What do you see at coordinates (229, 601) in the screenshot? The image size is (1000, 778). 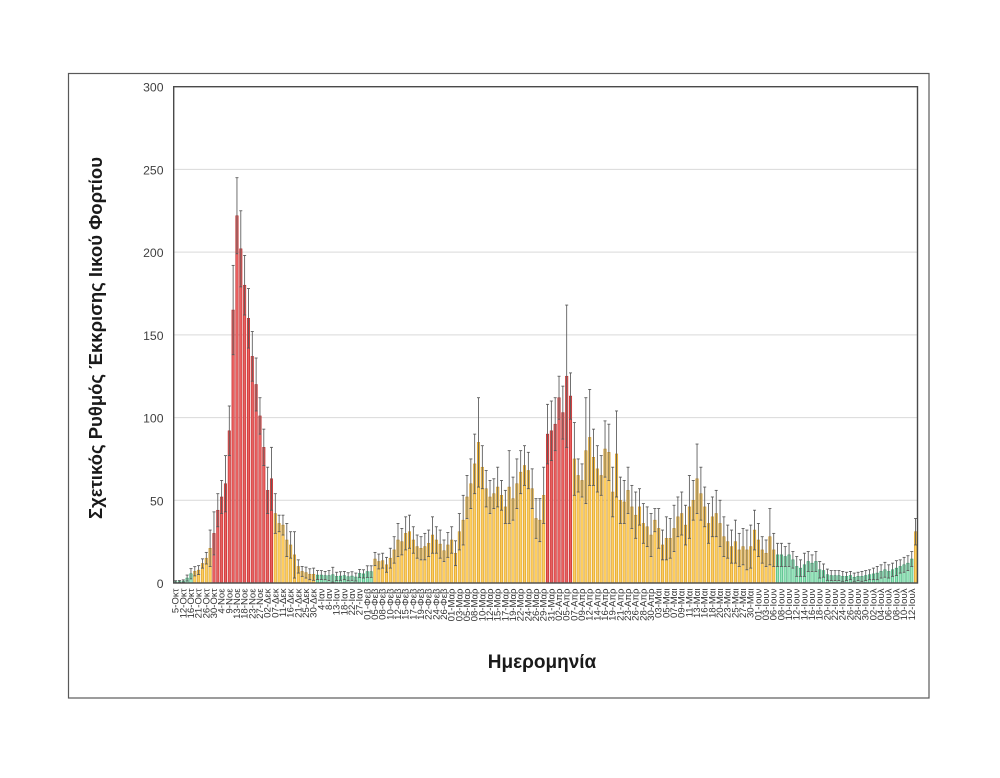 I see `svg-text: 9-Νοε` at bounding box center [229, 601].